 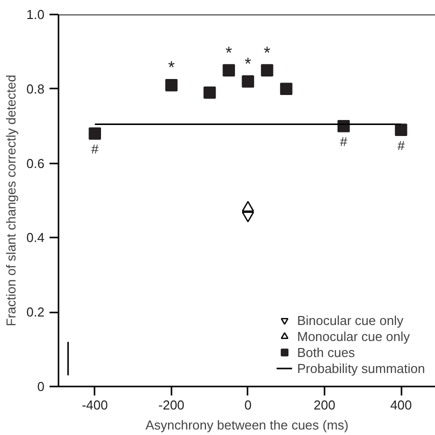 What do you see at coordinates (353, 336) in the screenshot?
I see `legend-label: Monocular cue only` at bounding box center [353, 336].